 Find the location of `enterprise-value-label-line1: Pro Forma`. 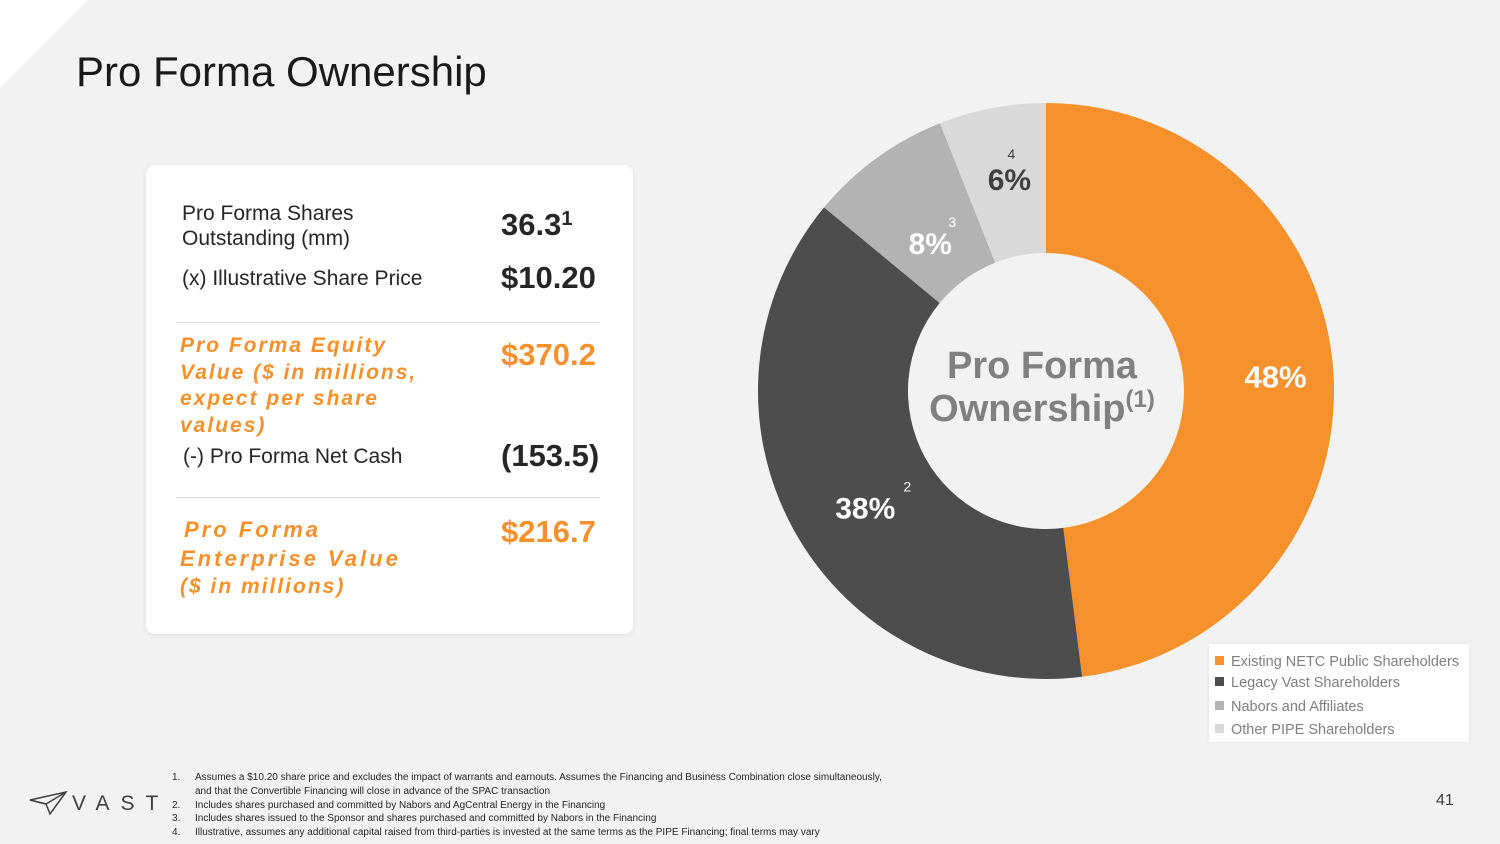

enterprise-value-label-line1: Pro Forma is located at coordinates (253, 529).